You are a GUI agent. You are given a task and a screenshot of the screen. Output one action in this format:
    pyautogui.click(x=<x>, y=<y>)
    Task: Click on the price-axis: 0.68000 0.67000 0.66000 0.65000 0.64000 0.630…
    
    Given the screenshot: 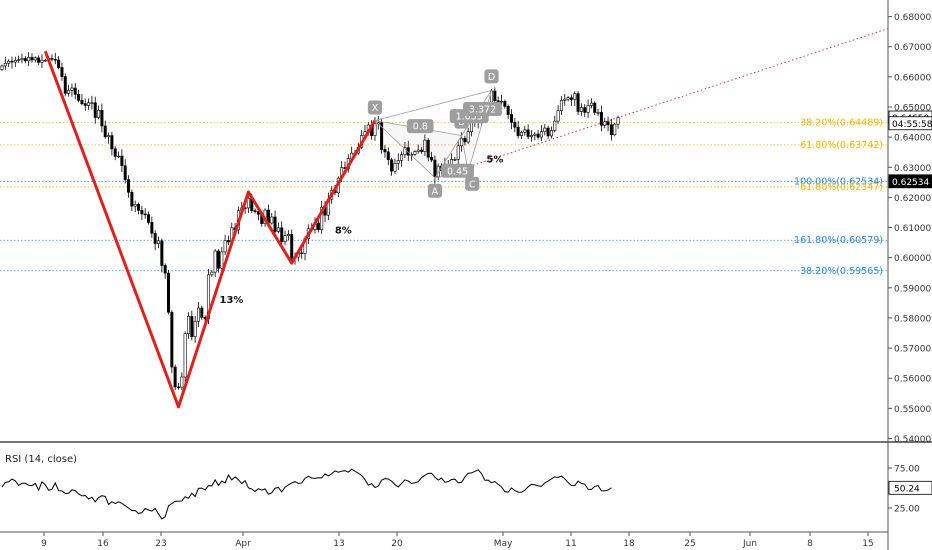 What is the action you would take?
    pyautogui.click(x=909, y=275)
    